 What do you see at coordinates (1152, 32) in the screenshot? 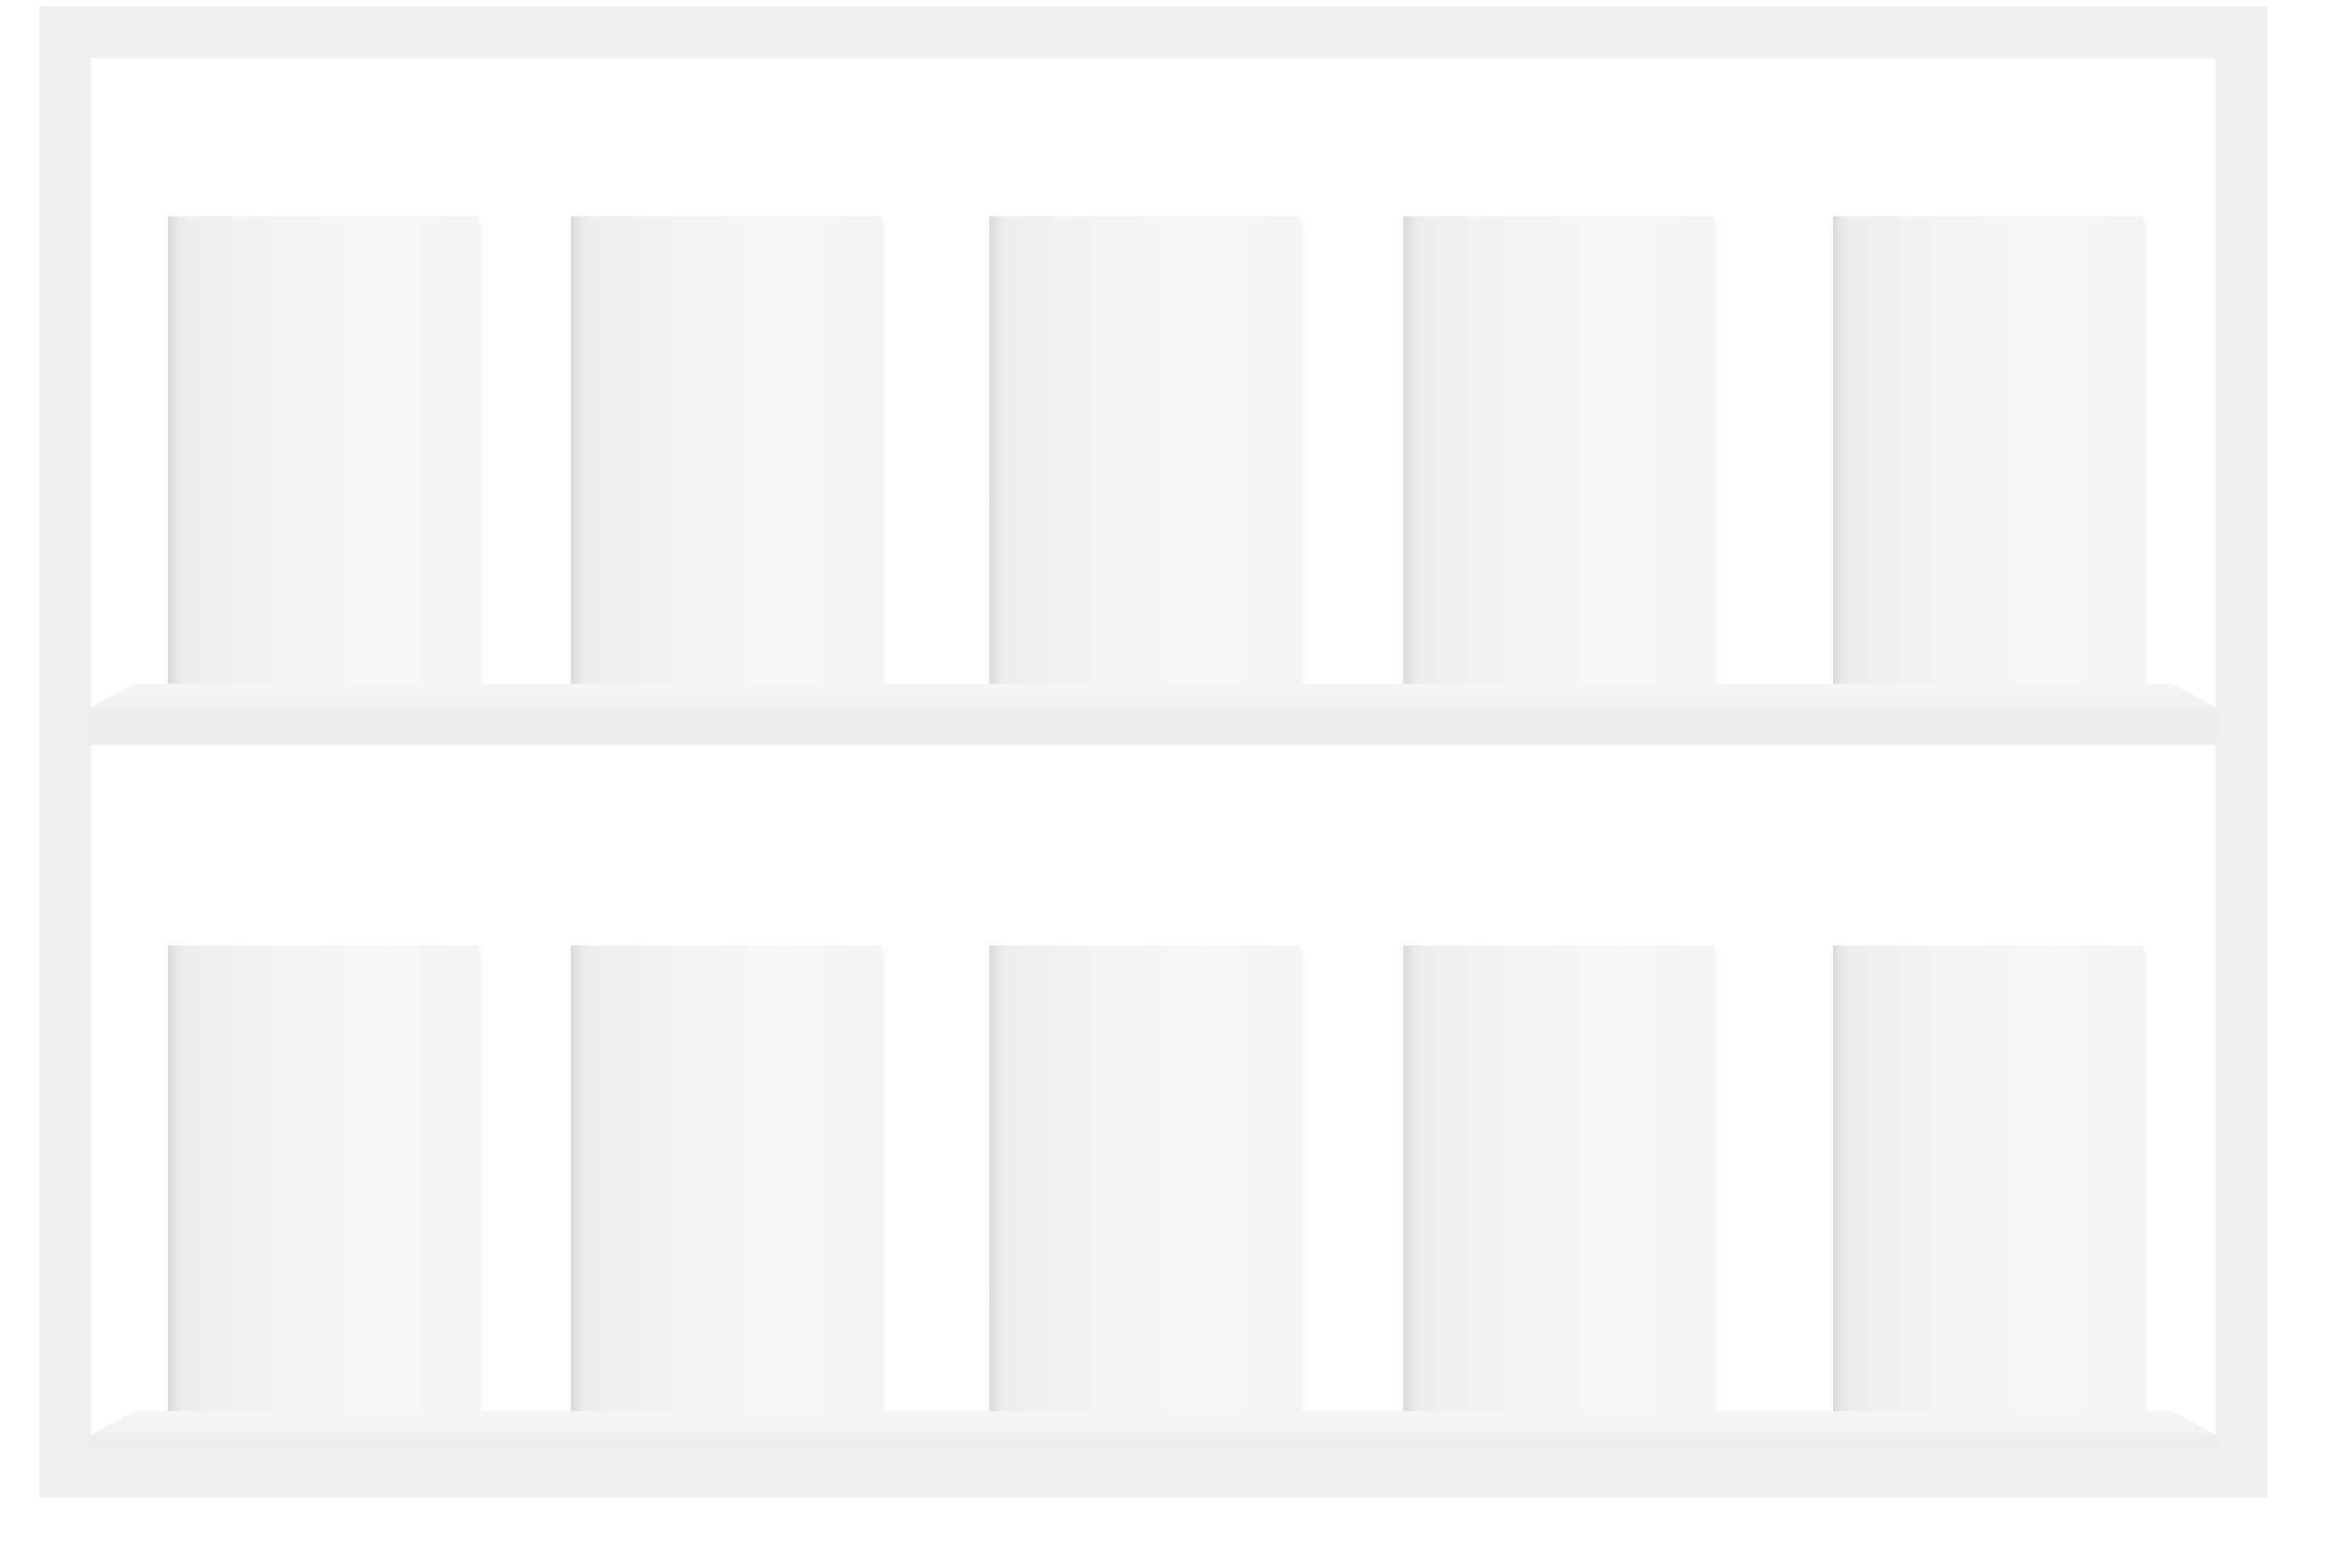
I see `shelf-frame-top` at bounding box center [1152, 32].